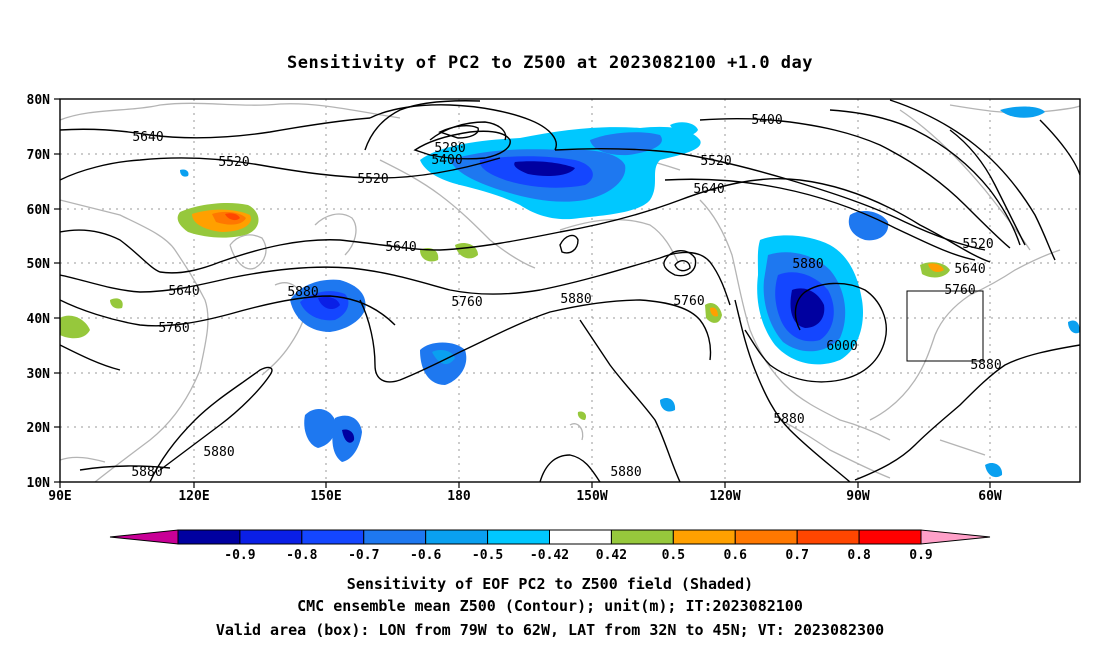 Image resolution: width=1100 pixels, height=650 pixels. What do you see at coordinates (945, 326) in the screenshot?
I see `valid-area-box` at bounding box center [945, 326].